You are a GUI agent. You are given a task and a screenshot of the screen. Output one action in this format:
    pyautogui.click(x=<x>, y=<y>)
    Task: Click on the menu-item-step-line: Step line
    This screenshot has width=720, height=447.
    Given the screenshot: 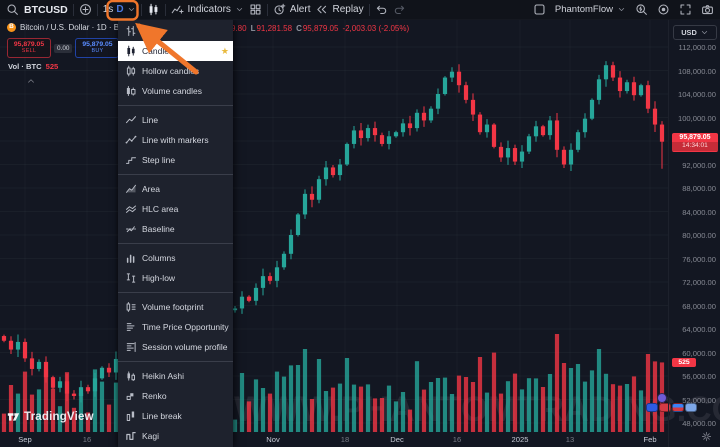 What is the action you would take?
    pyautogui.click(x=175, y=160)
    